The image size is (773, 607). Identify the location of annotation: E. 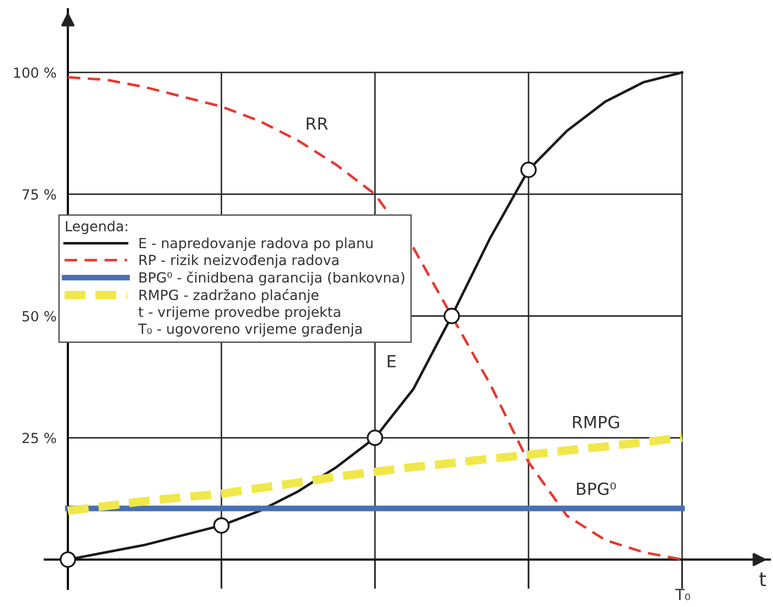
(392, 361).